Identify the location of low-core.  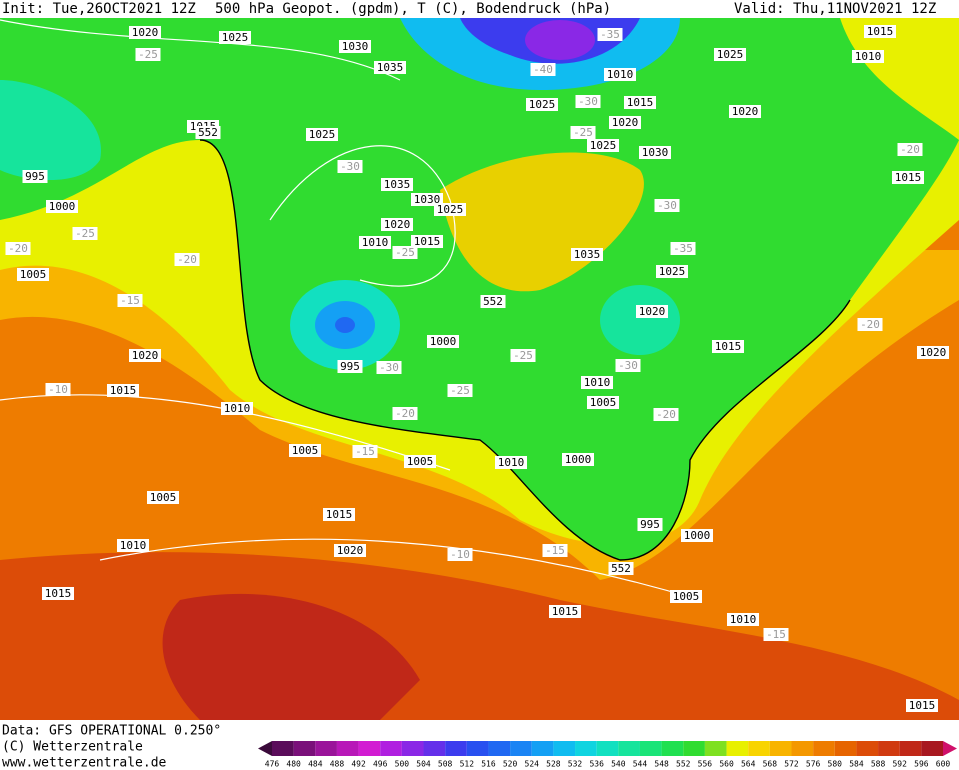
(345, 325).